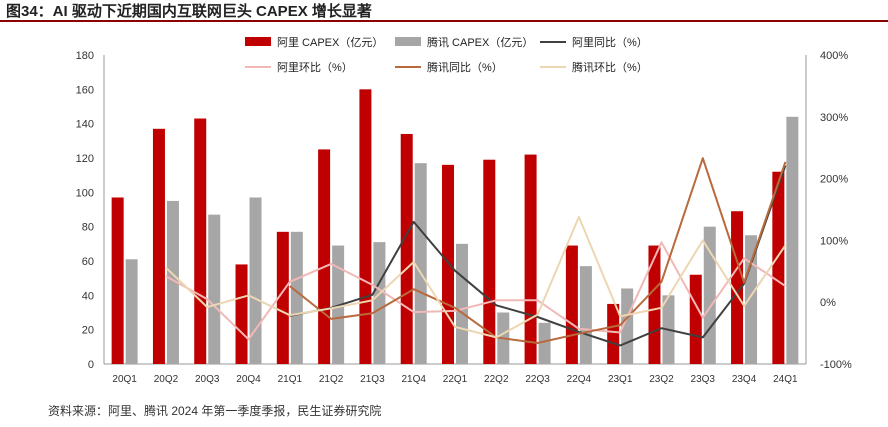 This screenshot has width=888, height=427. I want to click on left-axis-tick-label: 180, so click(85, 56).